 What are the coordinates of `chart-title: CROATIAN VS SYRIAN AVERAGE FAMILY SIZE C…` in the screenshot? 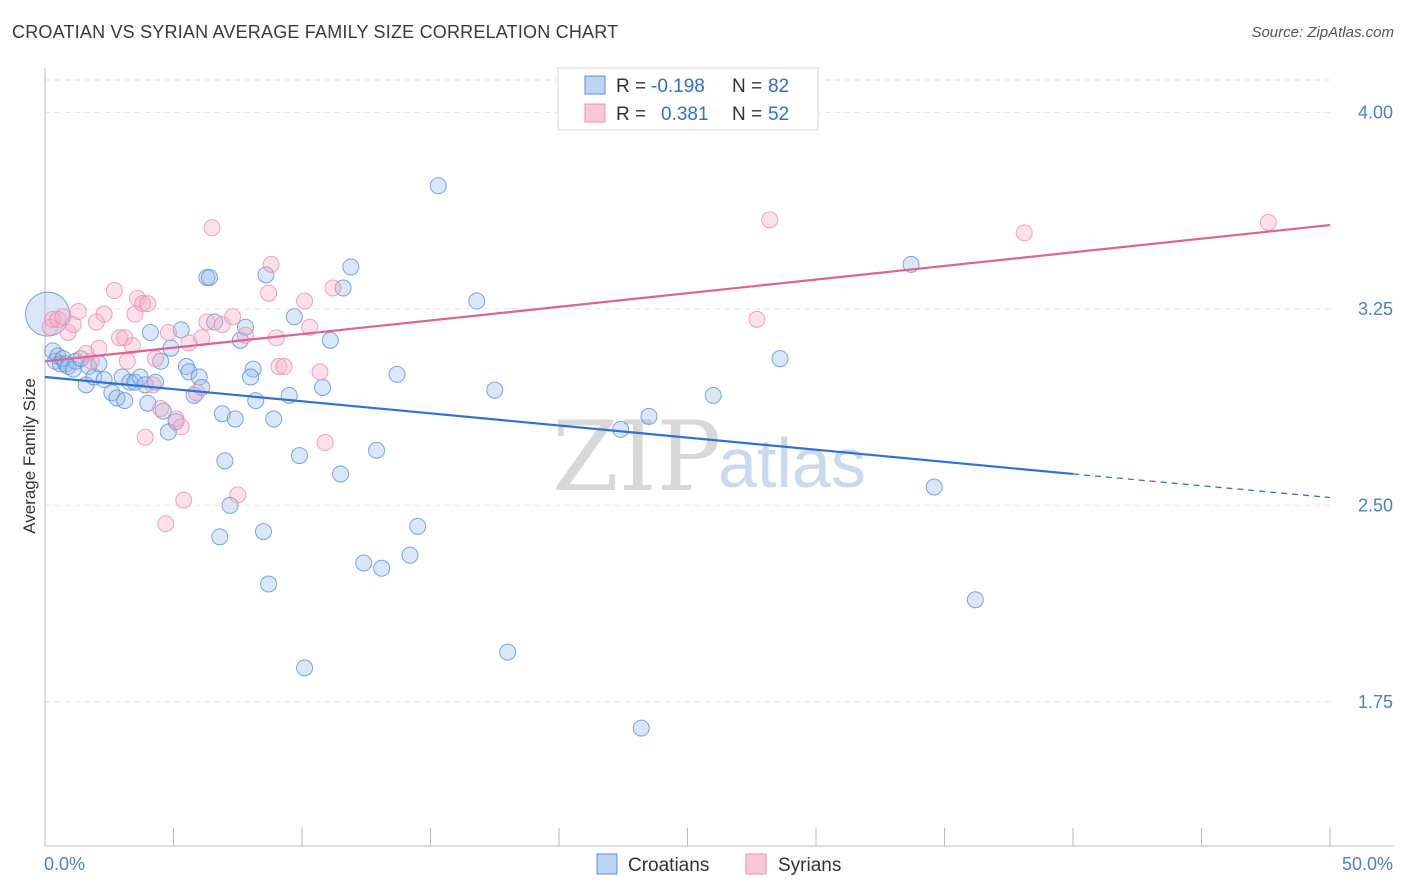 It's located at (315, 32).